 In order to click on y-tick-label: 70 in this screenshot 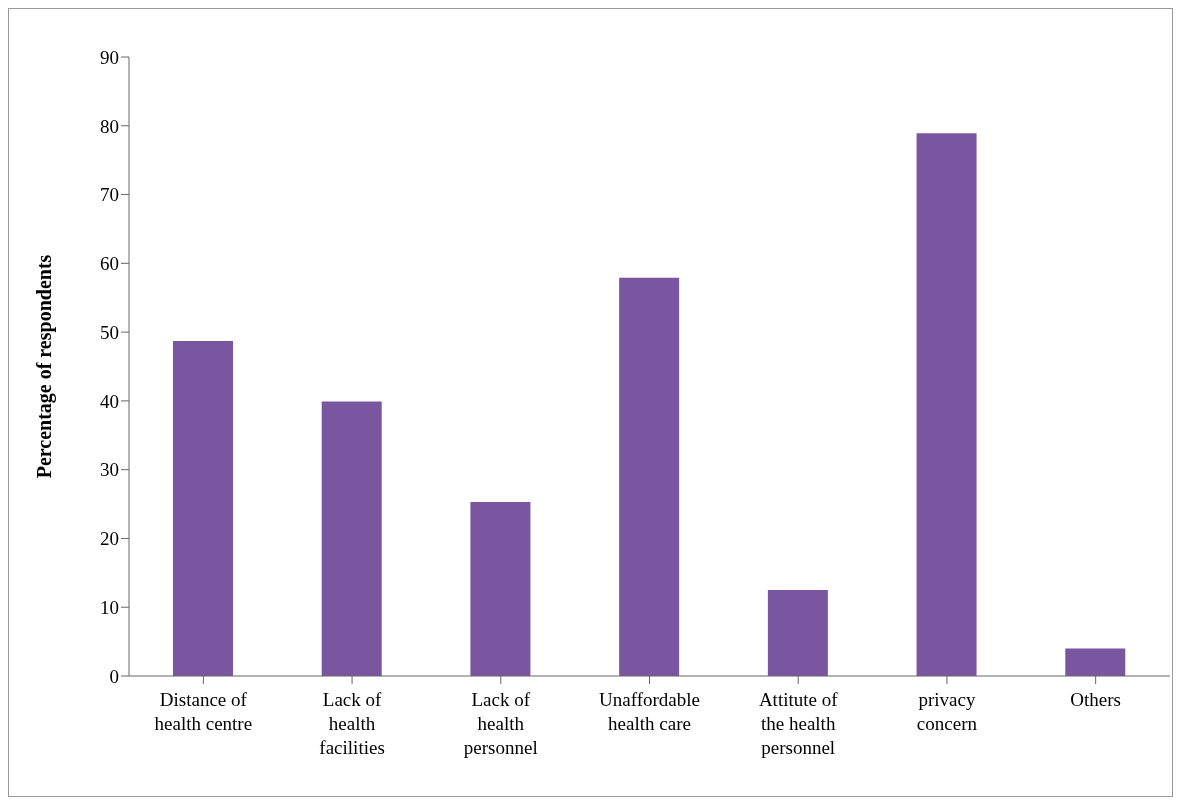, I will do `click(109, 195)`.